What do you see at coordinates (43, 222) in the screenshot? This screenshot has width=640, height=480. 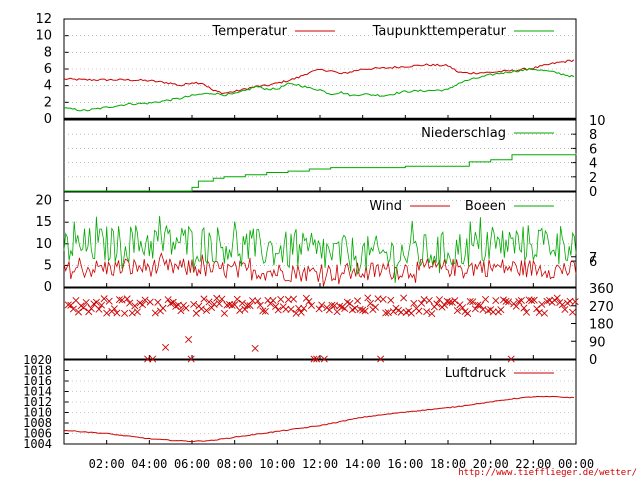 I see `y-tick-label-wind: 15` at bounding box center [43, 222].